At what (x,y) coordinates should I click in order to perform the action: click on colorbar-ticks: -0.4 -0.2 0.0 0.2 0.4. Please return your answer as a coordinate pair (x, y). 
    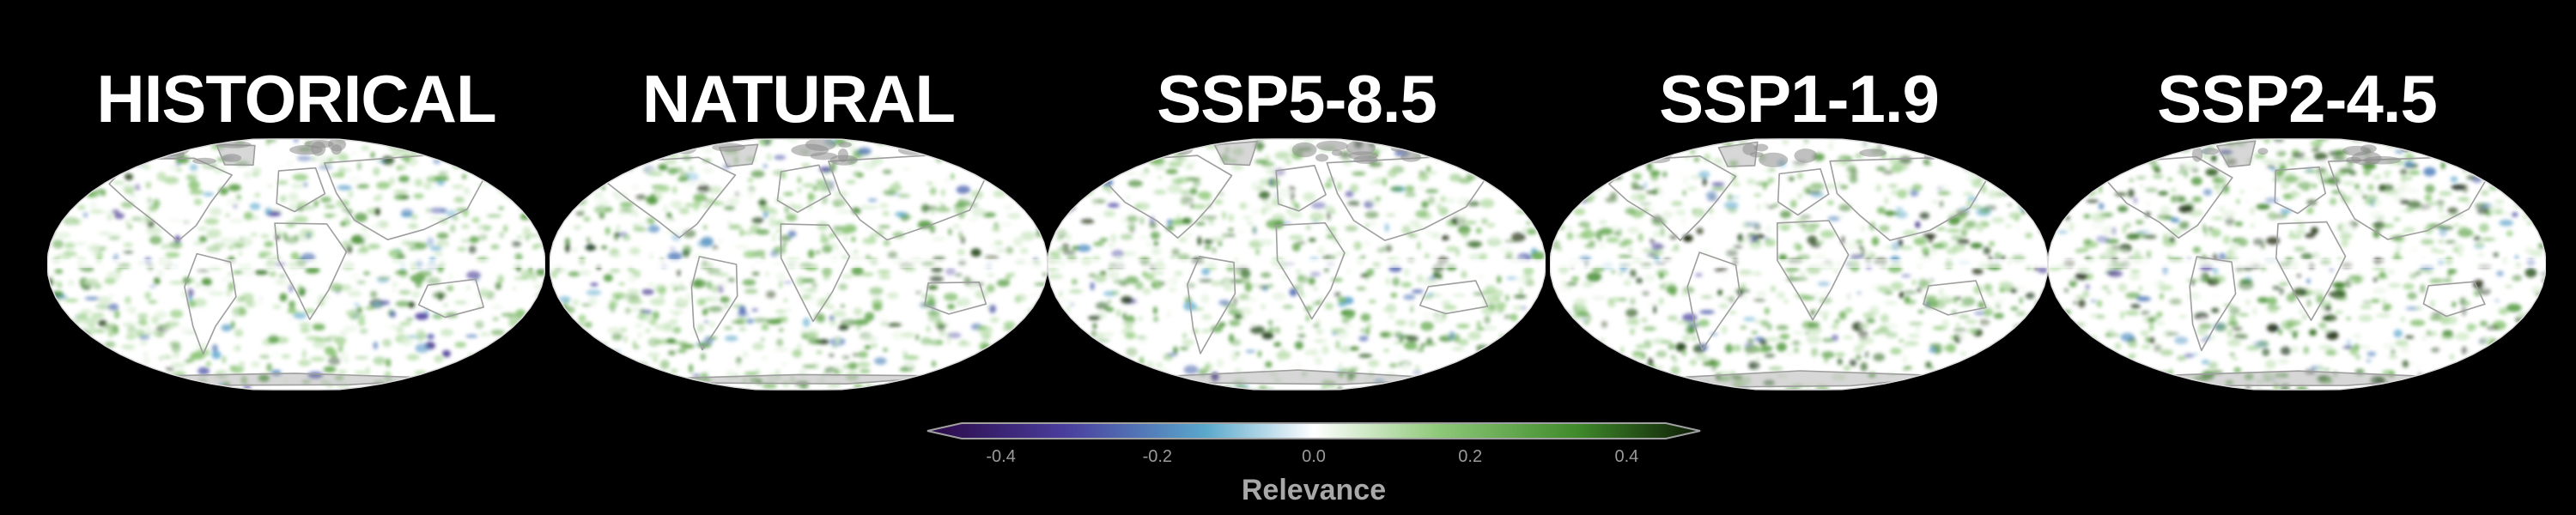
    Looking at the image, I should click on (1312, 456).